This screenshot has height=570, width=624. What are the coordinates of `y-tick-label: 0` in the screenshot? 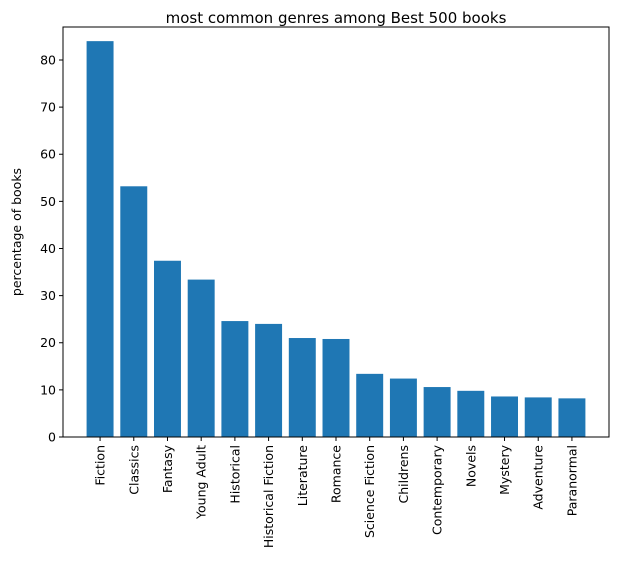 It's located at (52, 437).